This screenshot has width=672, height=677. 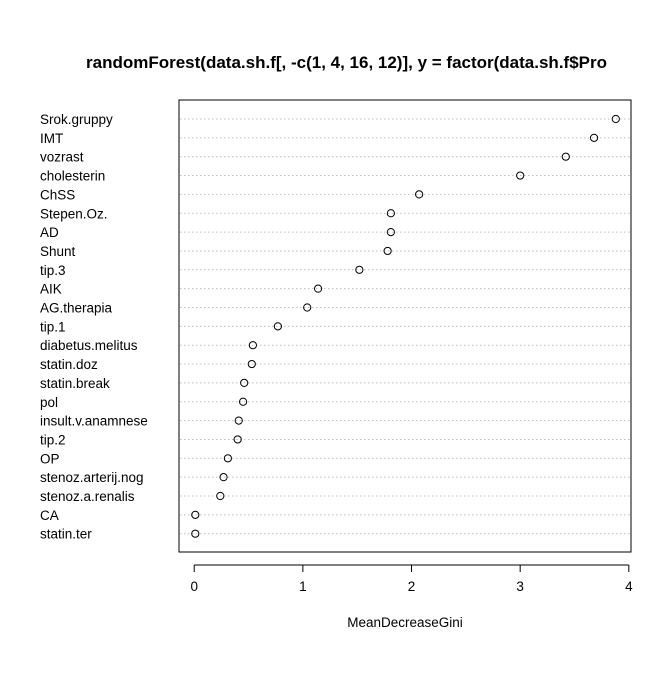 I want to click on category-label: Shunt, so click(x=58, y=251).